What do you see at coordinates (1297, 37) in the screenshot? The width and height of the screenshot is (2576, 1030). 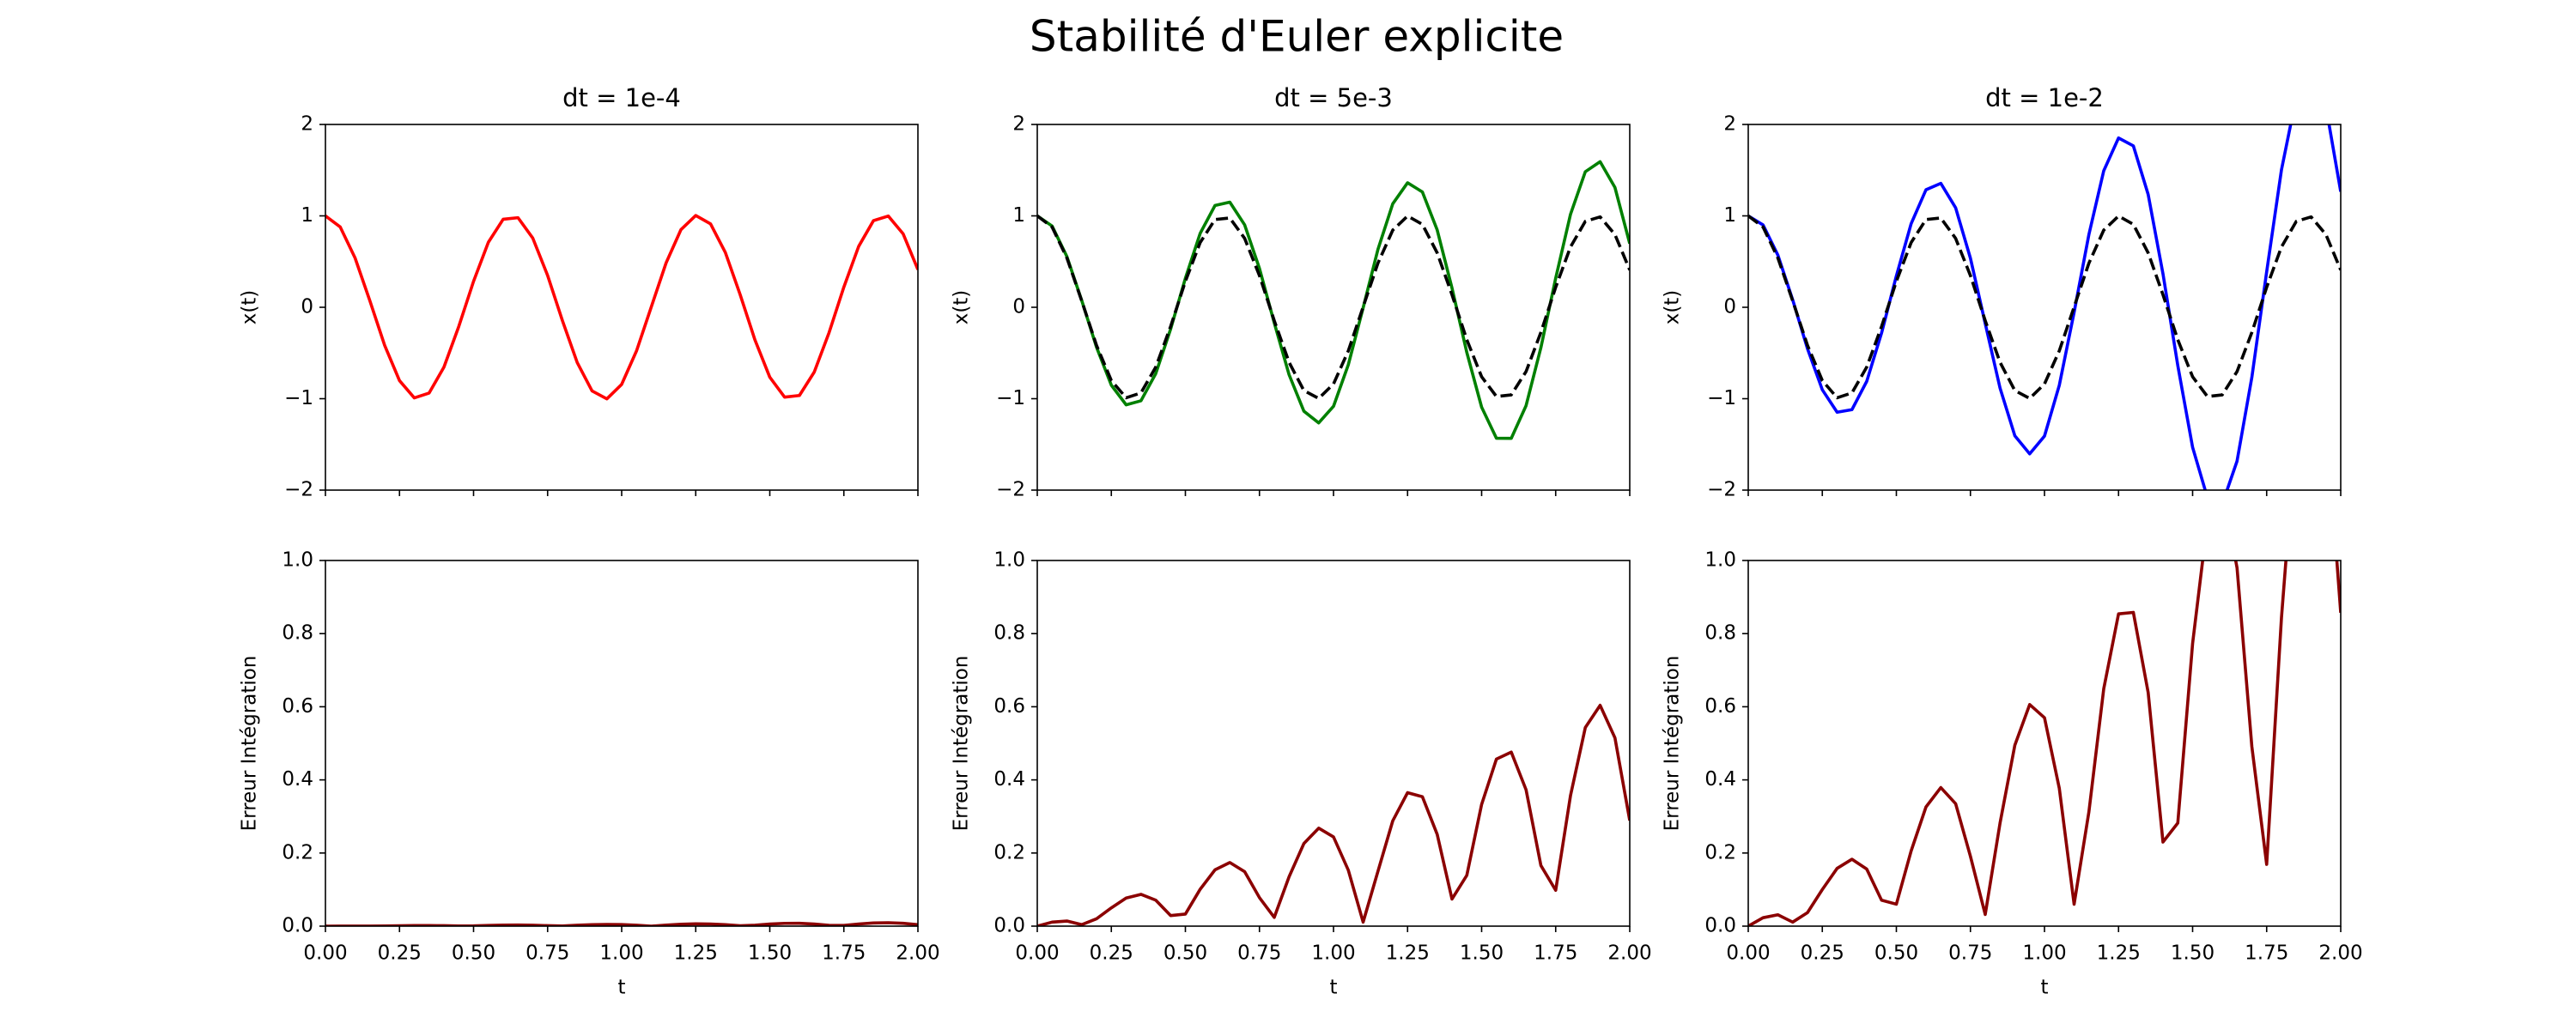 I see `figure-title: Stabilité d'Euler explicite` at bounding box center [1297, 37].